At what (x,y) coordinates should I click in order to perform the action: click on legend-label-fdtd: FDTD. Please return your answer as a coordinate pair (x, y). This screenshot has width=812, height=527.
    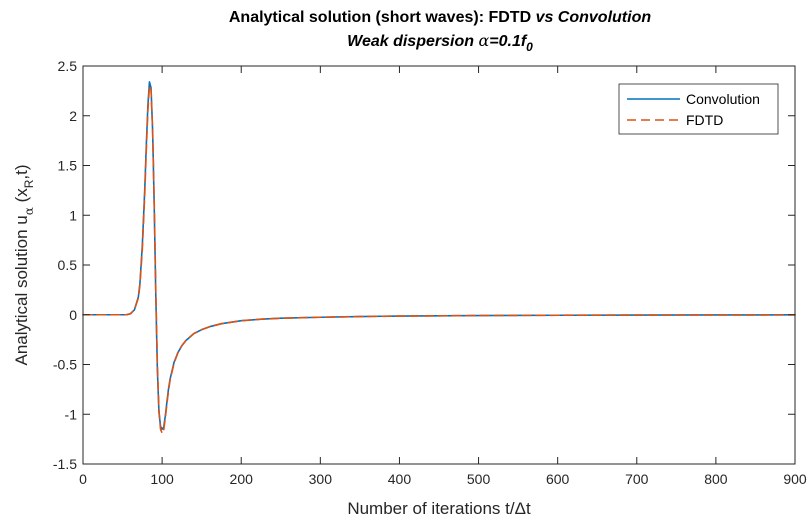
    Looking at the image, I should click on (704, 120).